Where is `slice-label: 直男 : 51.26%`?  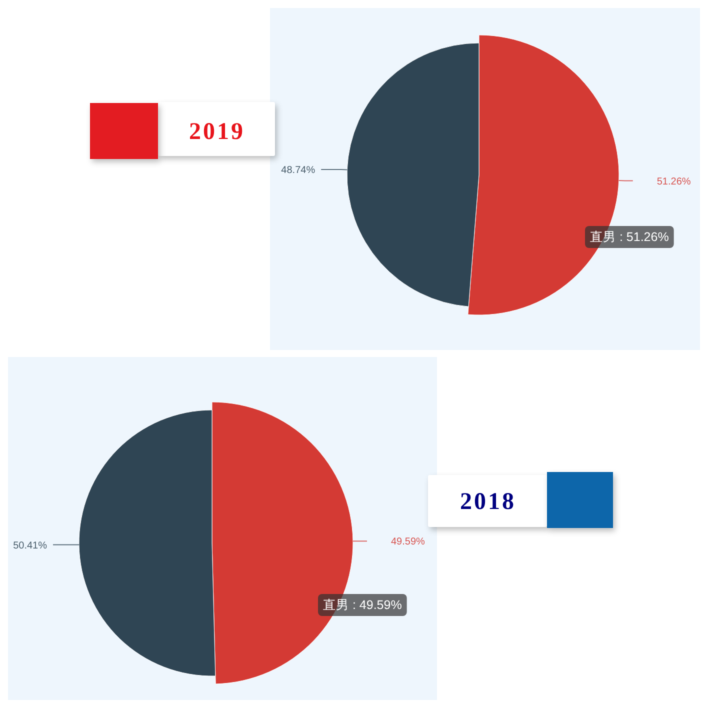
slice-label: 直男 : 51.26% is located at coordinates (629, 237).